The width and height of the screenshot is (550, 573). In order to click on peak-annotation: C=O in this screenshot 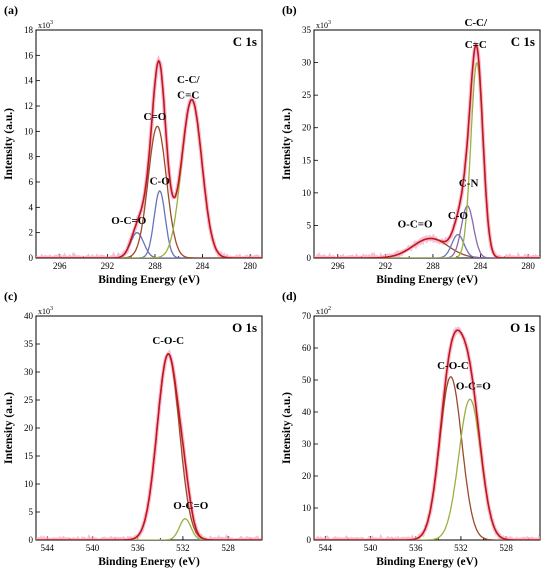, I will do `click(155, 117)`.